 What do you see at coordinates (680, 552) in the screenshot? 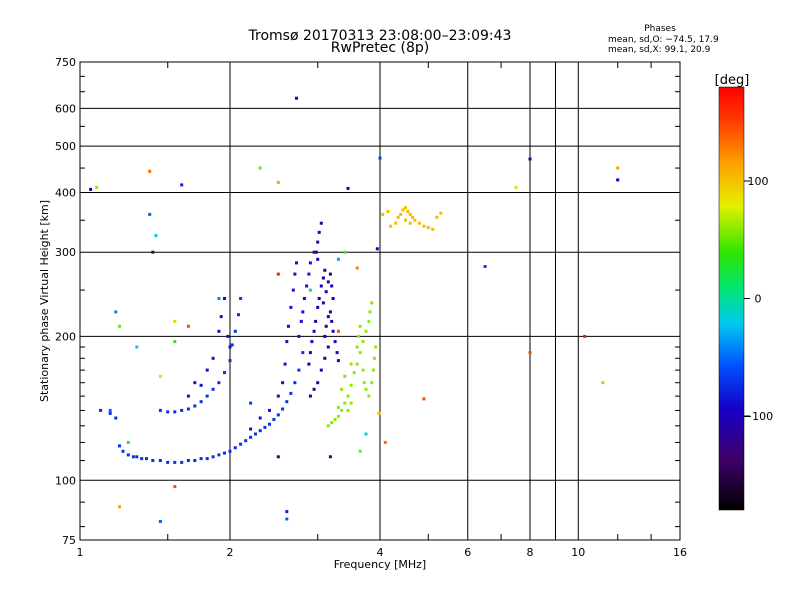
I see `x-tick-label: 16` at bounding box center [680, 552].